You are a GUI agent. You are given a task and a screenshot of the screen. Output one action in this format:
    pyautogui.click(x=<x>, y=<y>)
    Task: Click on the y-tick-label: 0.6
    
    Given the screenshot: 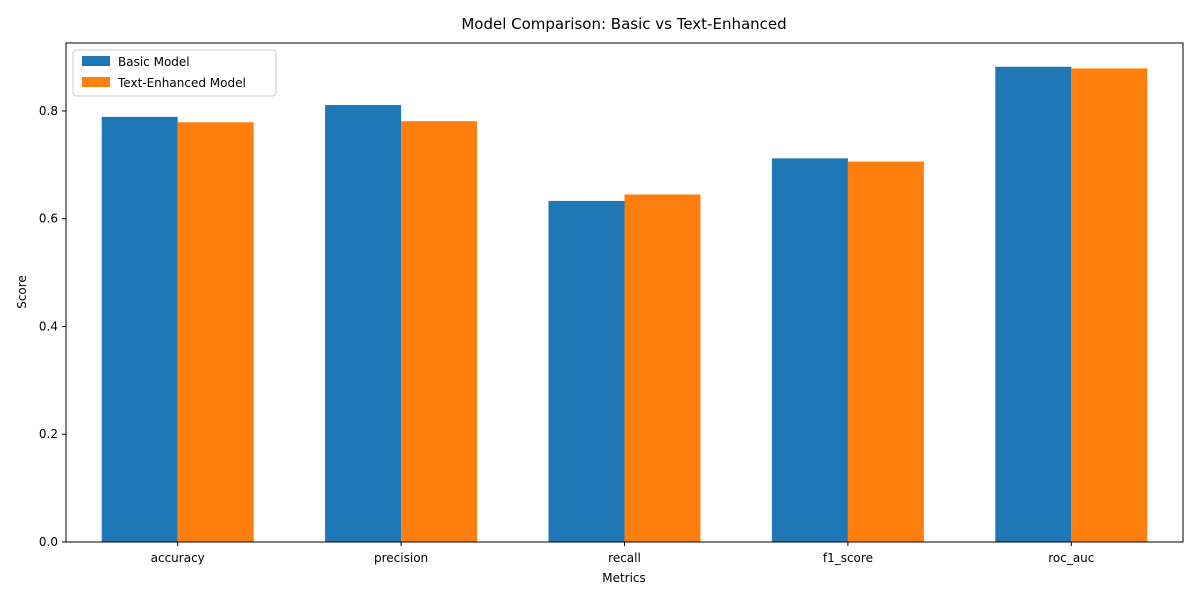 What is the action you would take?
    pyautogui.click(x=48, y=219)
    